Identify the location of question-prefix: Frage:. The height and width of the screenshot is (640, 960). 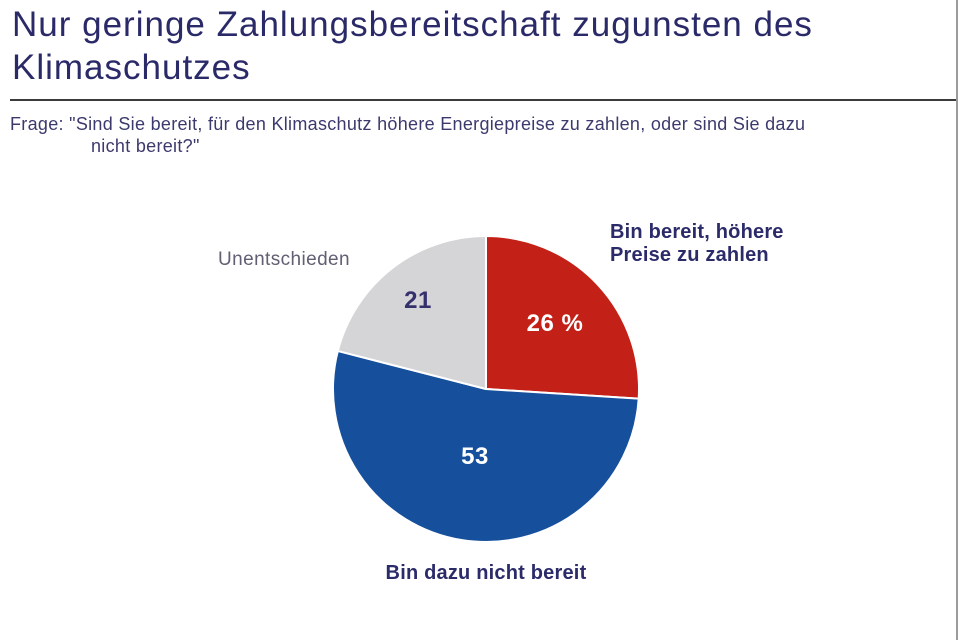
(37, 124).